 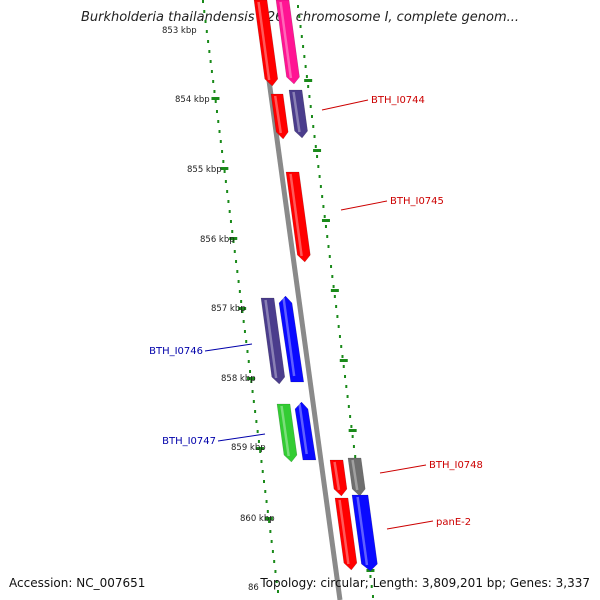 What do you see at coordinates (228, 309) in the screenshot?
I see `tick-label: 857 kbp` at bounding box center [228, 309].